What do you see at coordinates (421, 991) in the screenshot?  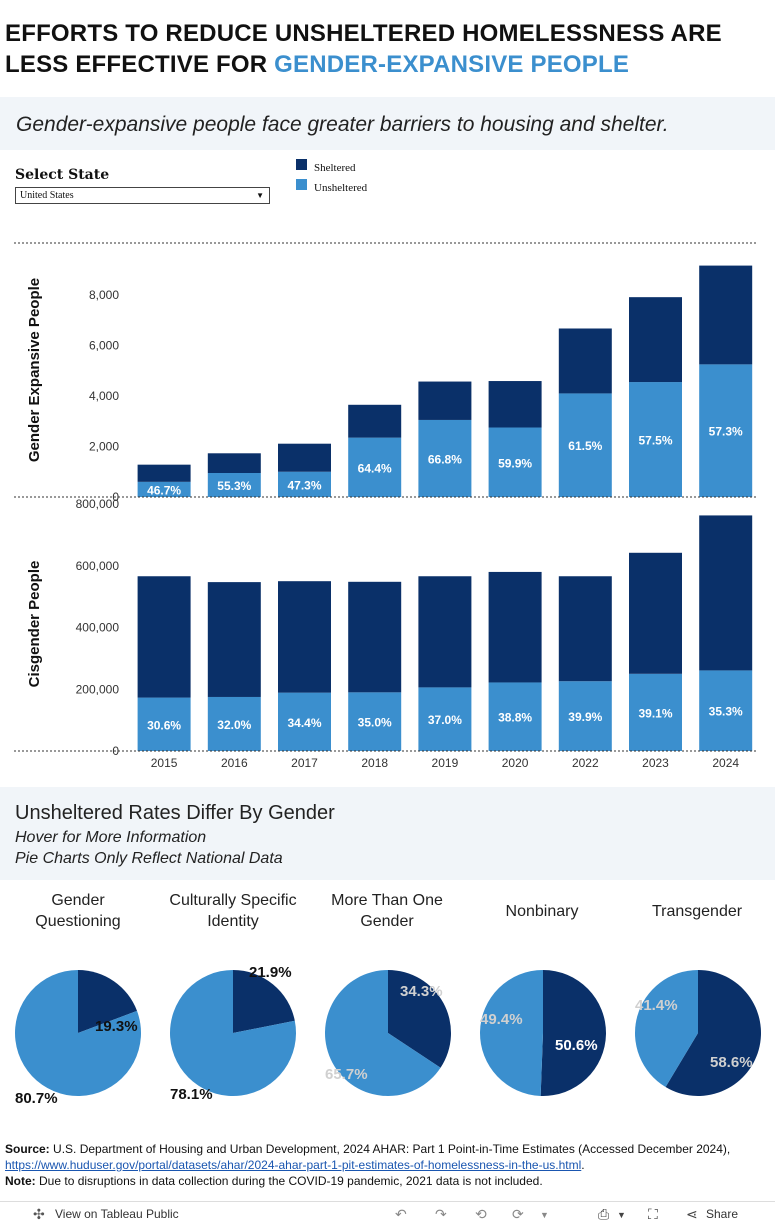 I see `pie-2-label-sheltered: 34.3%` at bounding box center [421, 991].